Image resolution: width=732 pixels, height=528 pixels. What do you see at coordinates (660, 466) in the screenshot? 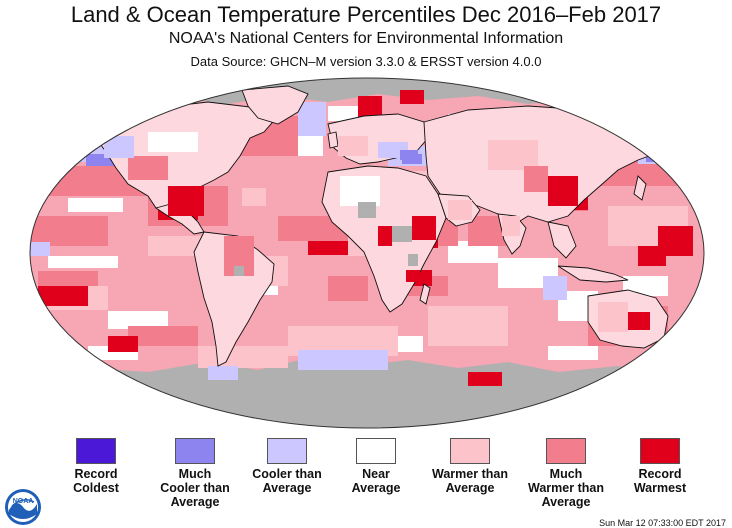
I see `legend-item-record-warmest: Record Warmest` at bounding box center [660, 466].